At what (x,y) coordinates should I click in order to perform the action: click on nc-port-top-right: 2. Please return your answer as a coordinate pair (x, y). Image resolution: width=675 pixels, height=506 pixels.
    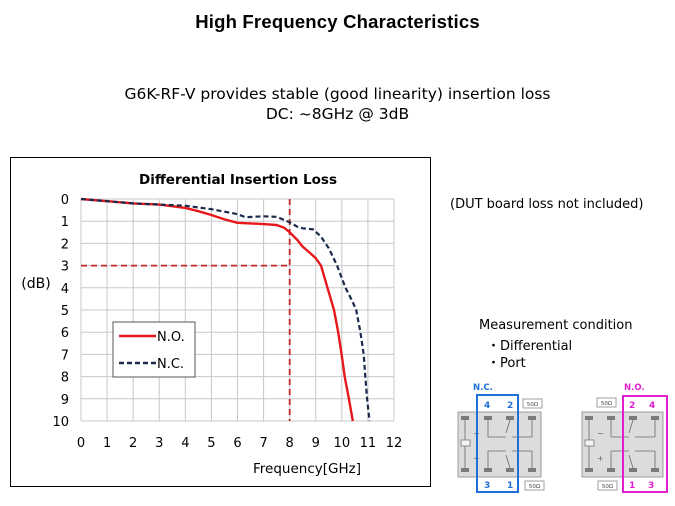
    Looking at the image, I should click on (510, 406).